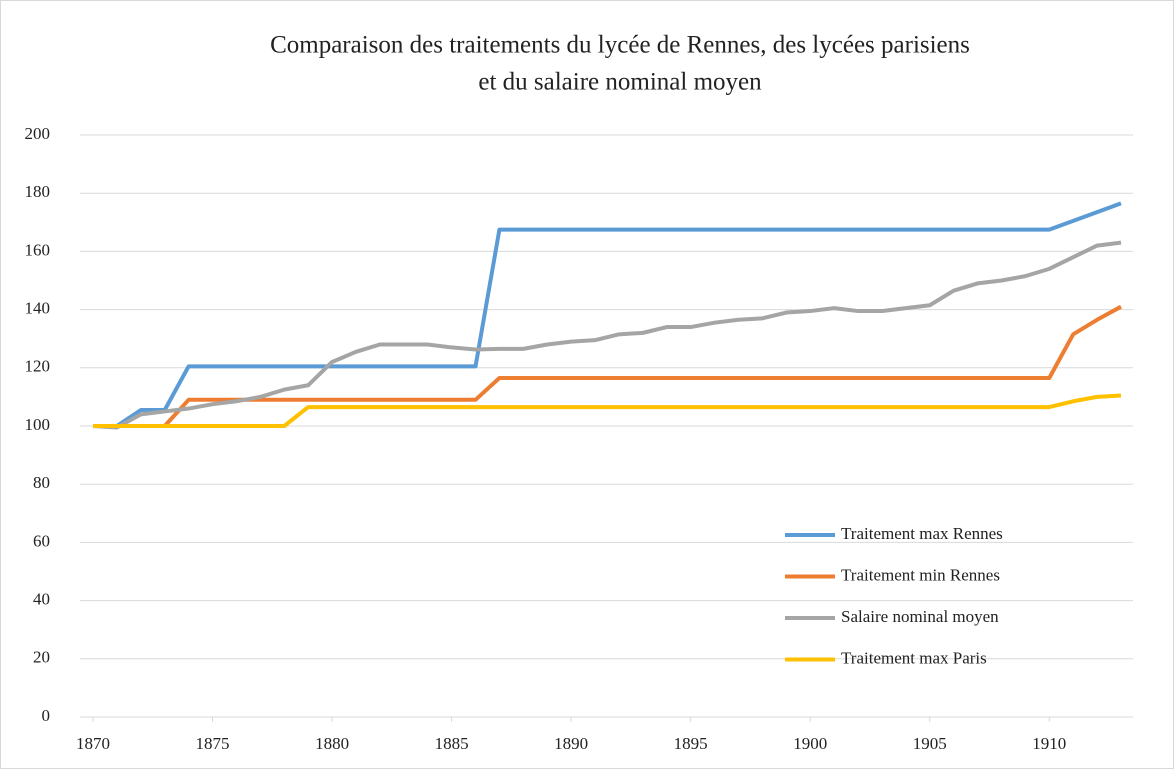  What do you see at coordinates (38, 133) in the screenshot?
I see `y-tick-label: 200` at bounding box center [38, 133].